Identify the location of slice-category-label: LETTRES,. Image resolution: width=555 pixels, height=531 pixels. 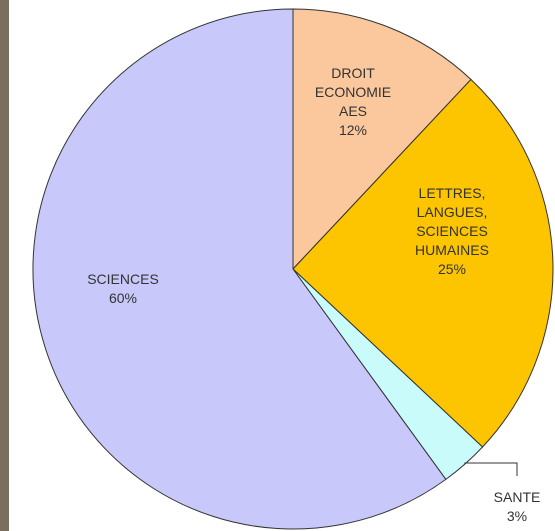
(452, 193).